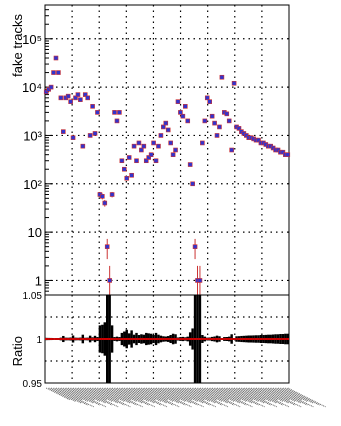  I want to click on ratio-y-tick-label: 0.95, so click(33, 384).